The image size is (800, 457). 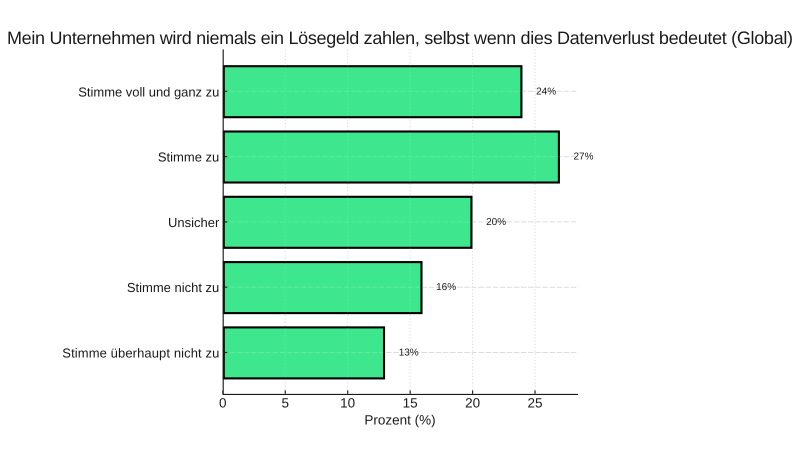 What do you see at coordinates (194, 222) in the screenshot?
I see `svg-text: Unsicher` at bounding box center [194, 222].